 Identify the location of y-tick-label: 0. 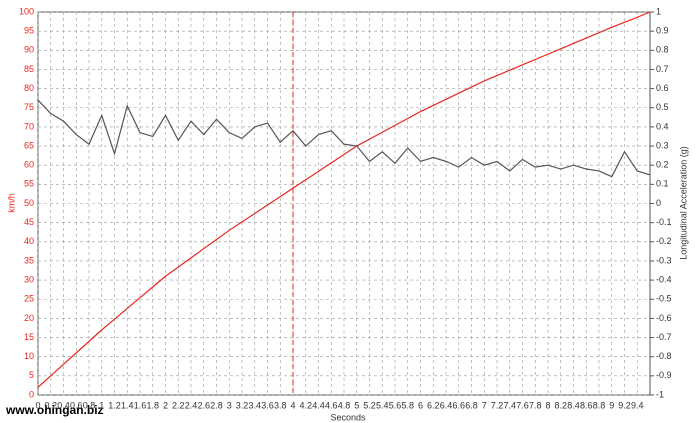
(31, 394).